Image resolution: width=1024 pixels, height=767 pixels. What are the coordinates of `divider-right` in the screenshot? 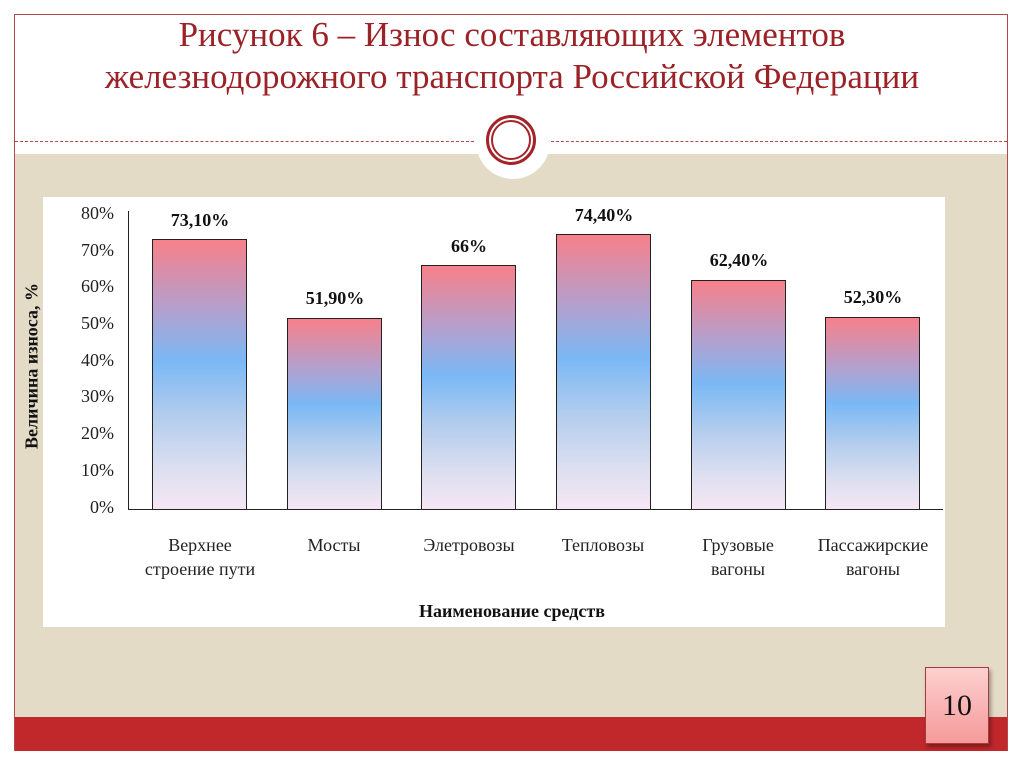 It's located at (776, 141).